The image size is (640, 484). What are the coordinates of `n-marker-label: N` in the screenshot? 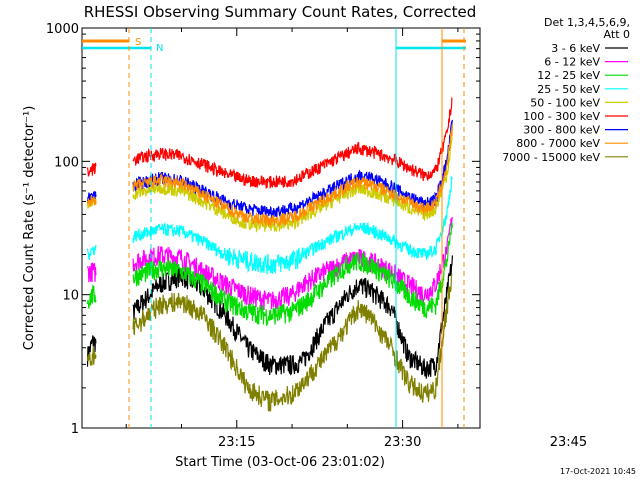 It's located at (159, 48).